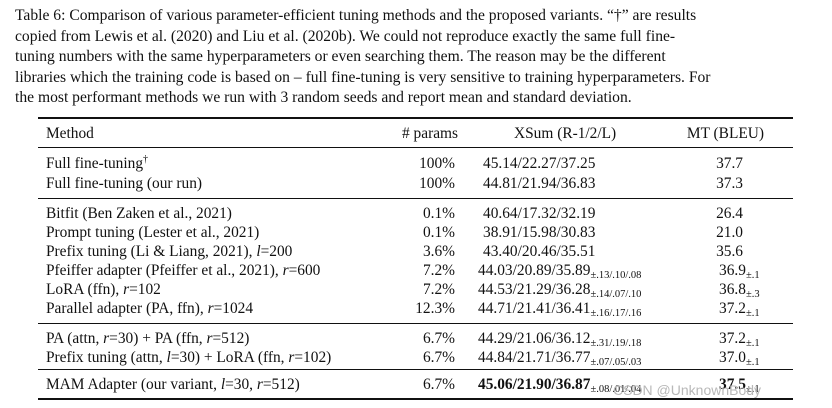  I want to click on std-dev: ±.13/.10/.08, so click(616, 275).